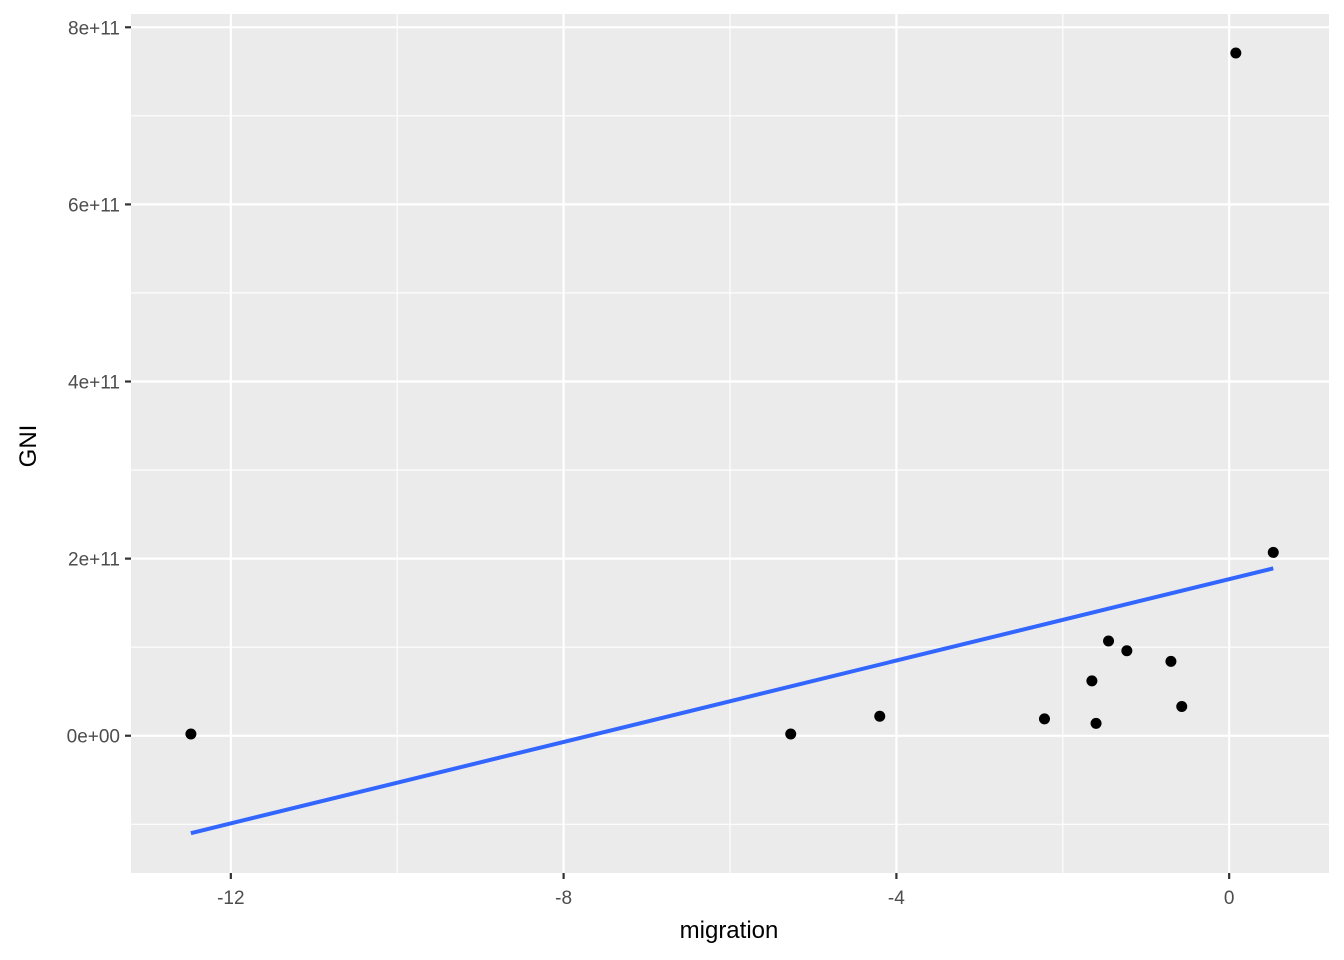 This screenshot has height=960, width=1344. What do you see at coordinates (94, 560) in the screenshot?
I see `y-tick-label: 2e+11` at bounding box center [94, 560].